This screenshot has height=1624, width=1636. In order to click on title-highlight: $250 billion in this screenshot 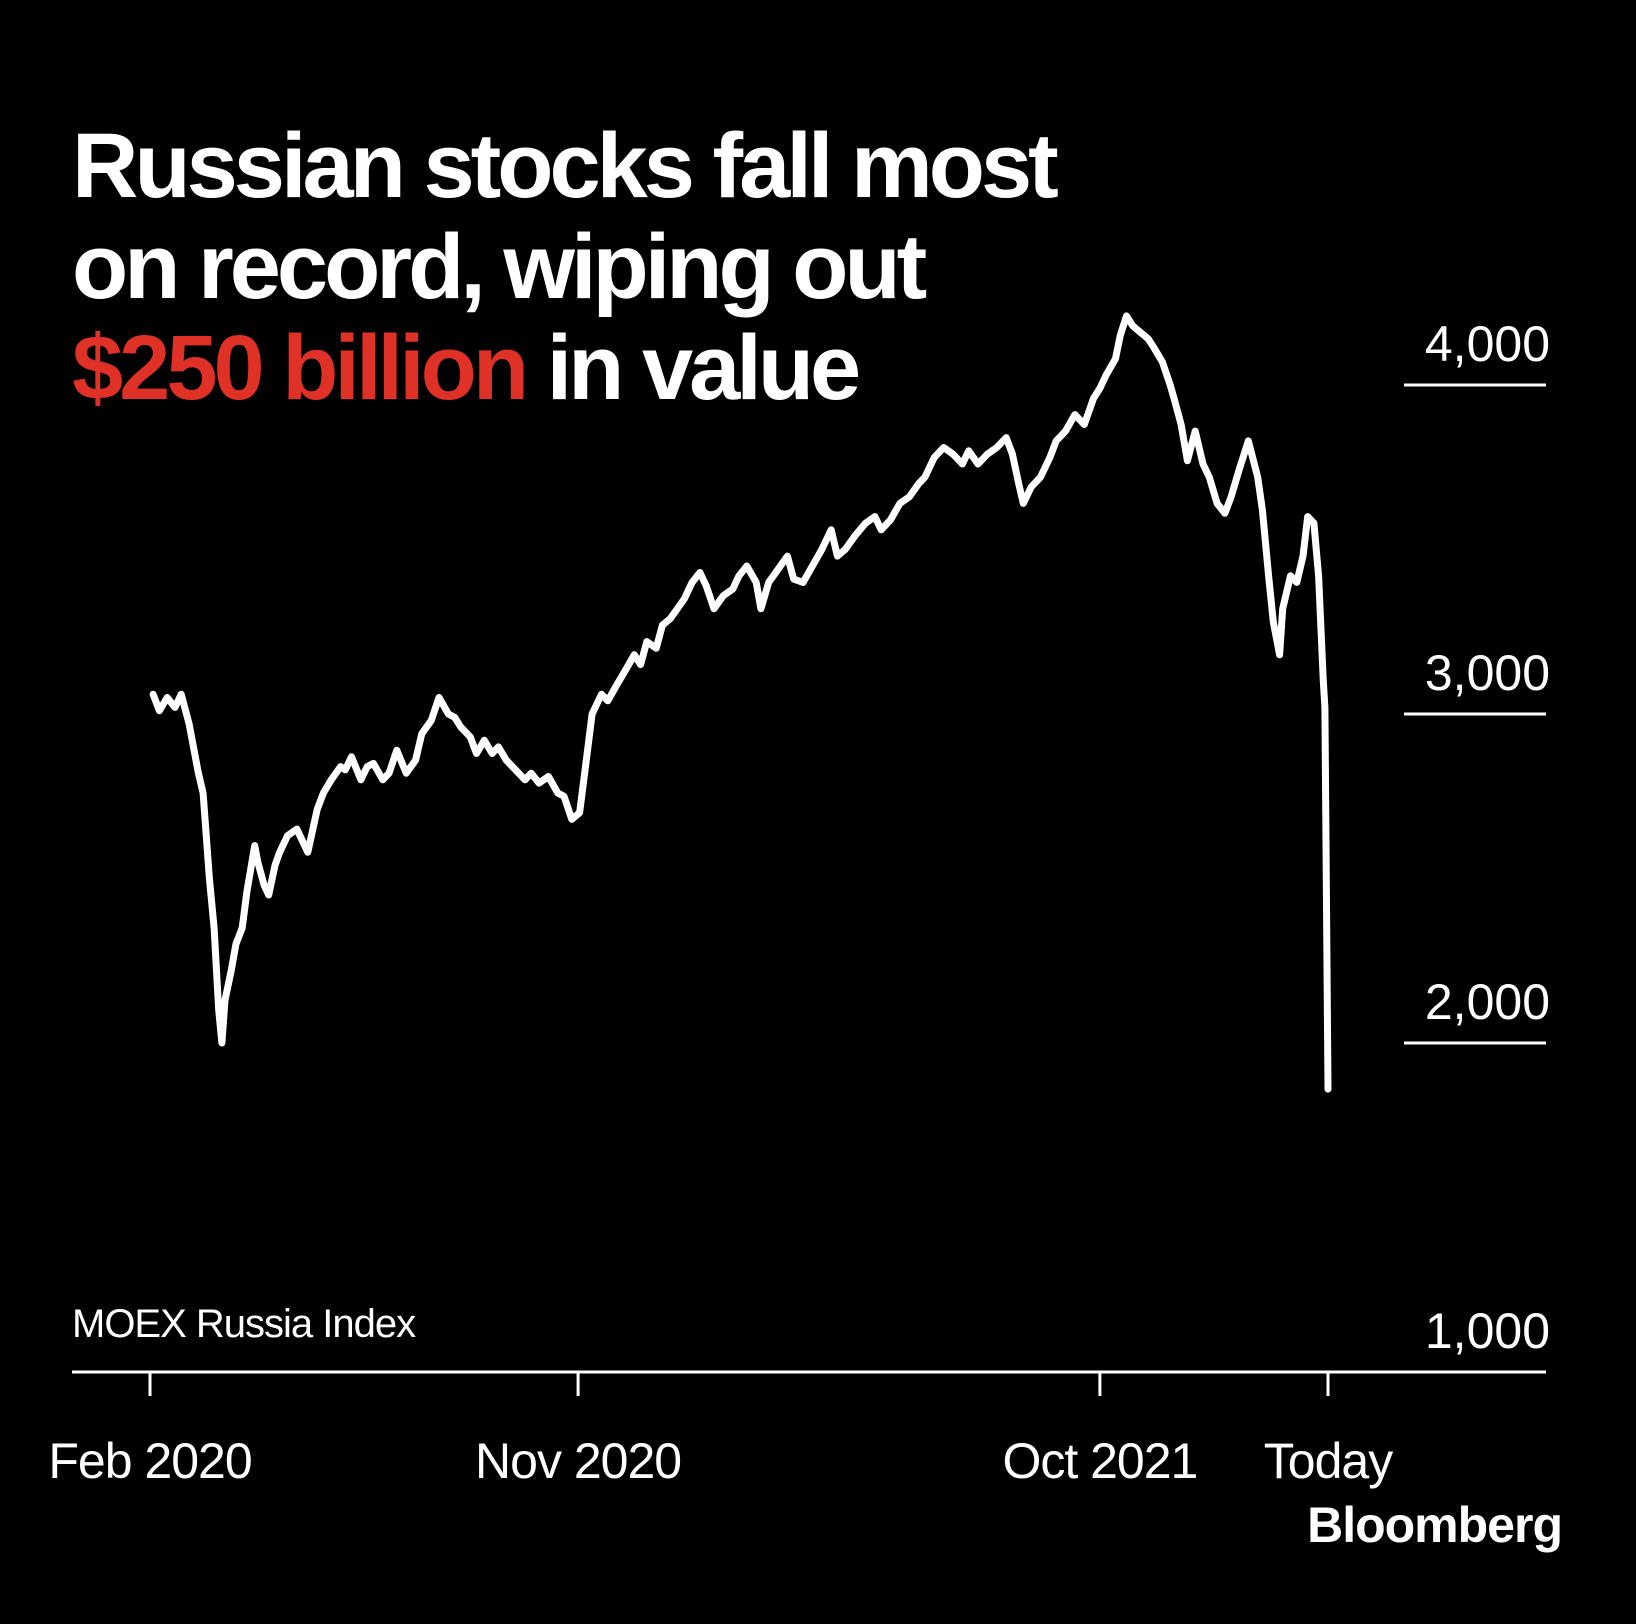, I will do `click(300, 368)`.